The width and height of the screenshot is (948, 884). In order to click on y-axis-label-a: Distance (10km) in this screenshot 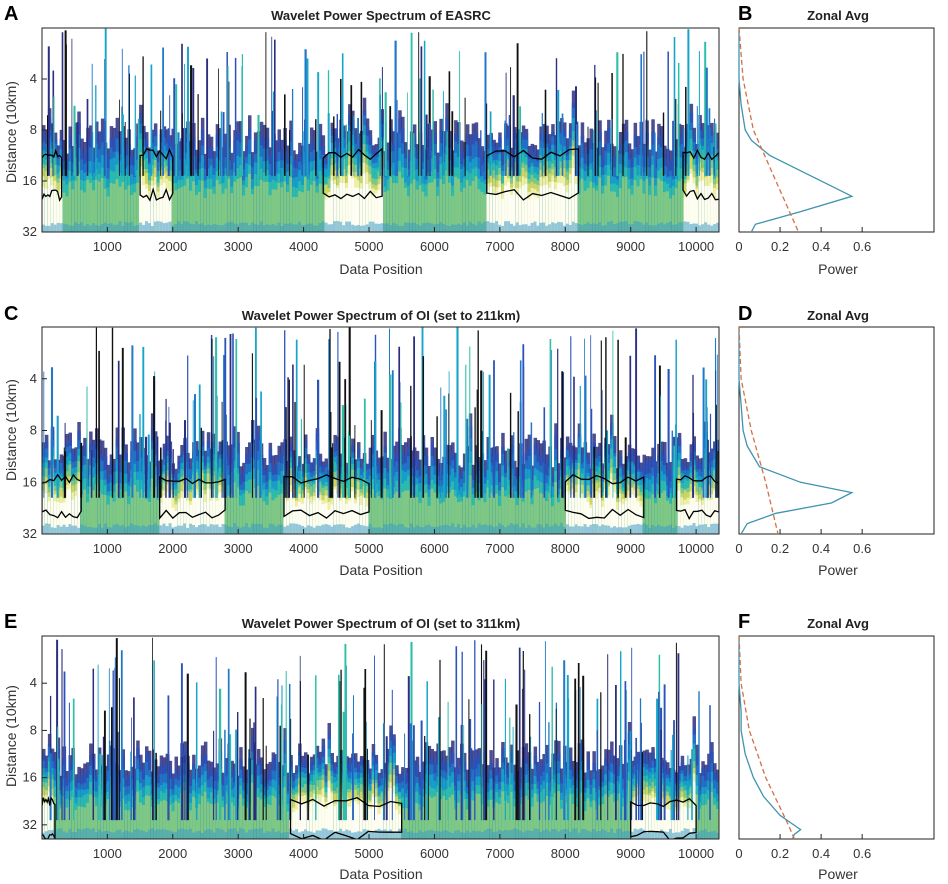, I will do `click(11, 132)`.